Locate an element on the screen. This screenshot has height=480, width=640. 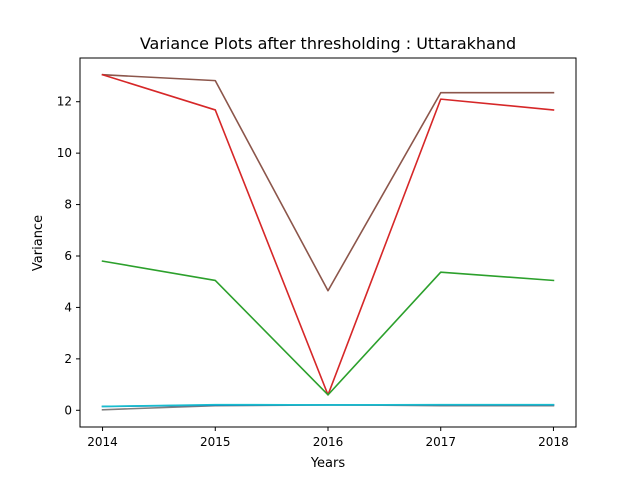
y-tick-label: 8 is located at coordinates (68, 205).